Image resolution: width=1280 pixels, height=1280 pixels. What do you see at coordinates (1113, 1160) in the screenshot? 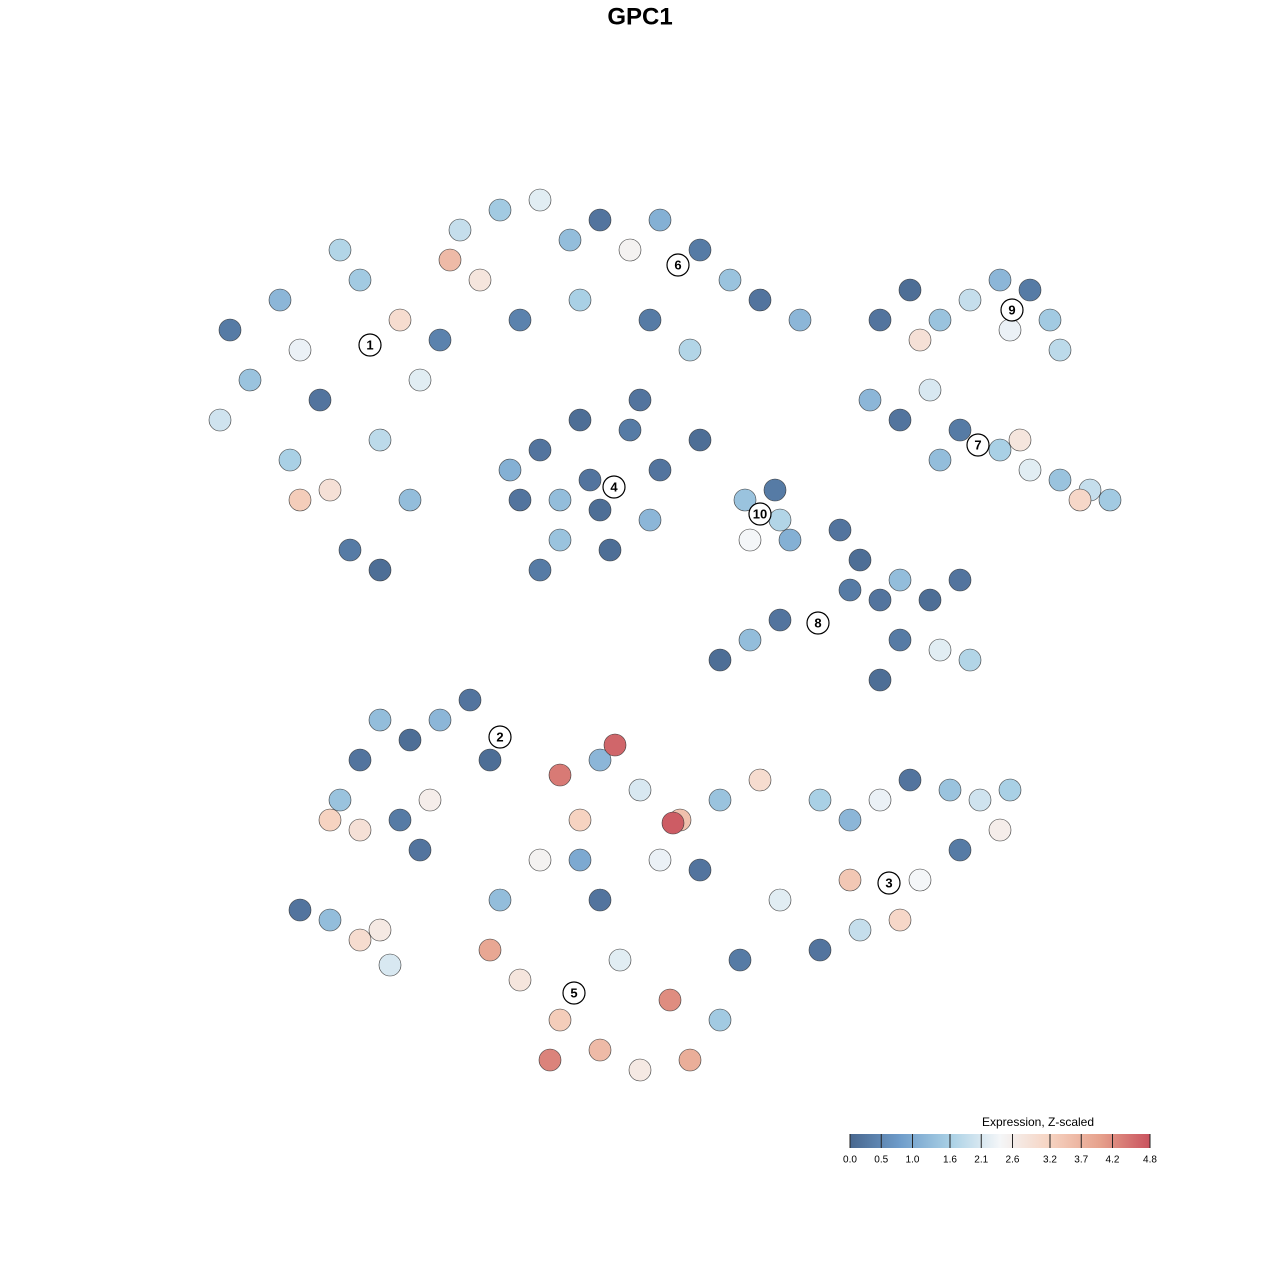
I see `colorbar-tick-label: 4.2` at bounding box center [1113, 1160].